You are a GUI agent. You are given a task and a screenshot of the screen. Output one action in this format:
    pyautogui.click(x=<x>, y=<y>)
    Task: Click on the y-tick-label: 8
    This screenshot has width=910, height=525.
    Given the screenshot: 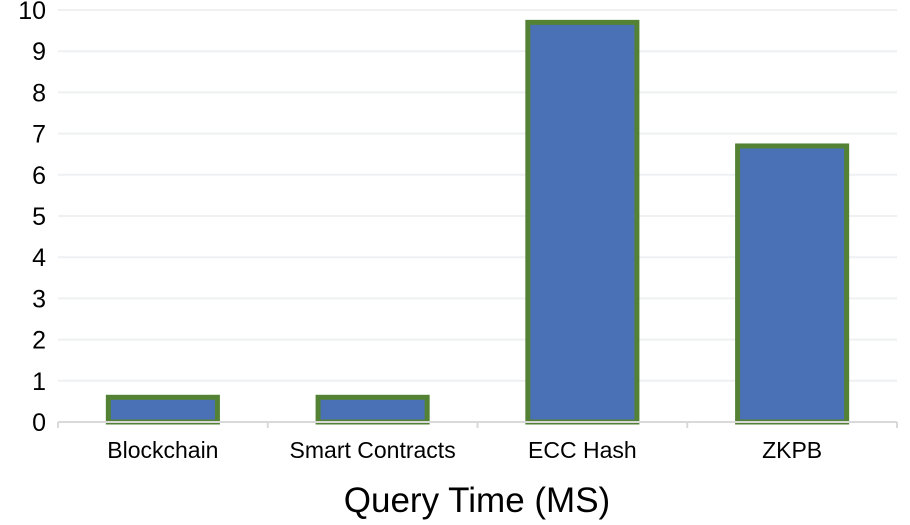 What is the action you would take?
    pyautogui.click(x=39, y=93)
    